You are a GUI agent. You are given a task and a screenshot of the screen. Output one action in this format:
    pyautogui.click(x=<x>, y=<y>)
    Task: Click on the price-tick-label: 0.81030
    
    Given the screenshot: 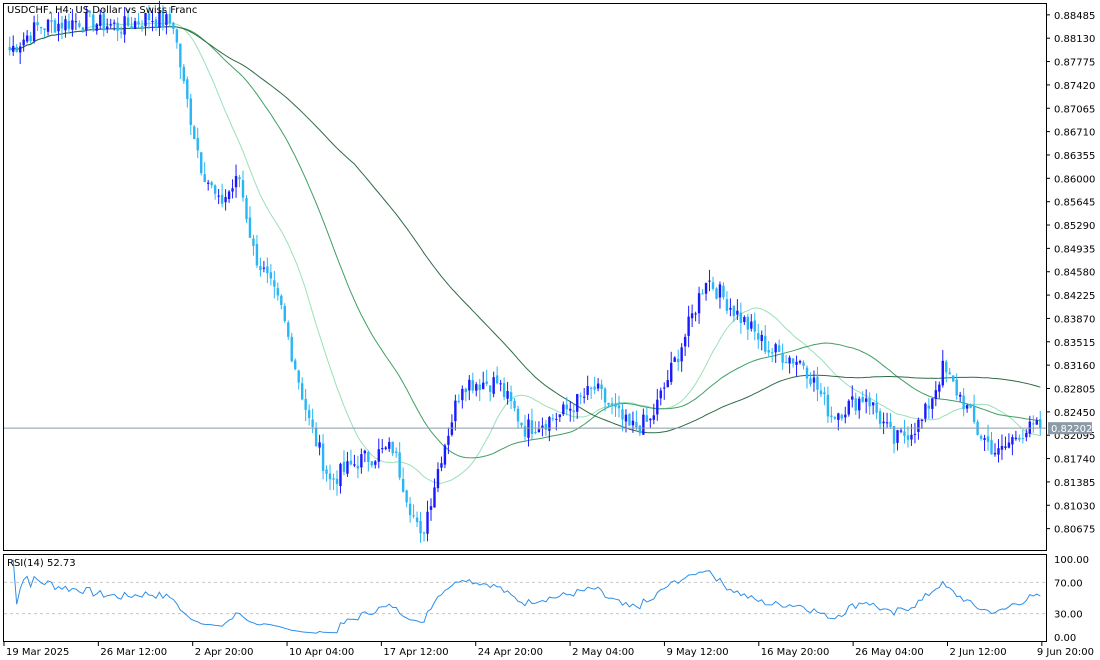 What is the action you would take?
    pyautogui.click(x=1074, y=506)
    